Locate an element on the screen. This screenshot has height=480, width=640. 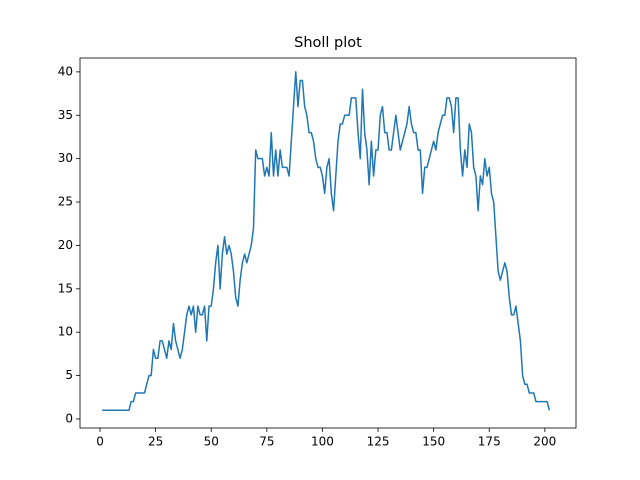
x-tick-label: 0 is located at coordinates (100, 442).